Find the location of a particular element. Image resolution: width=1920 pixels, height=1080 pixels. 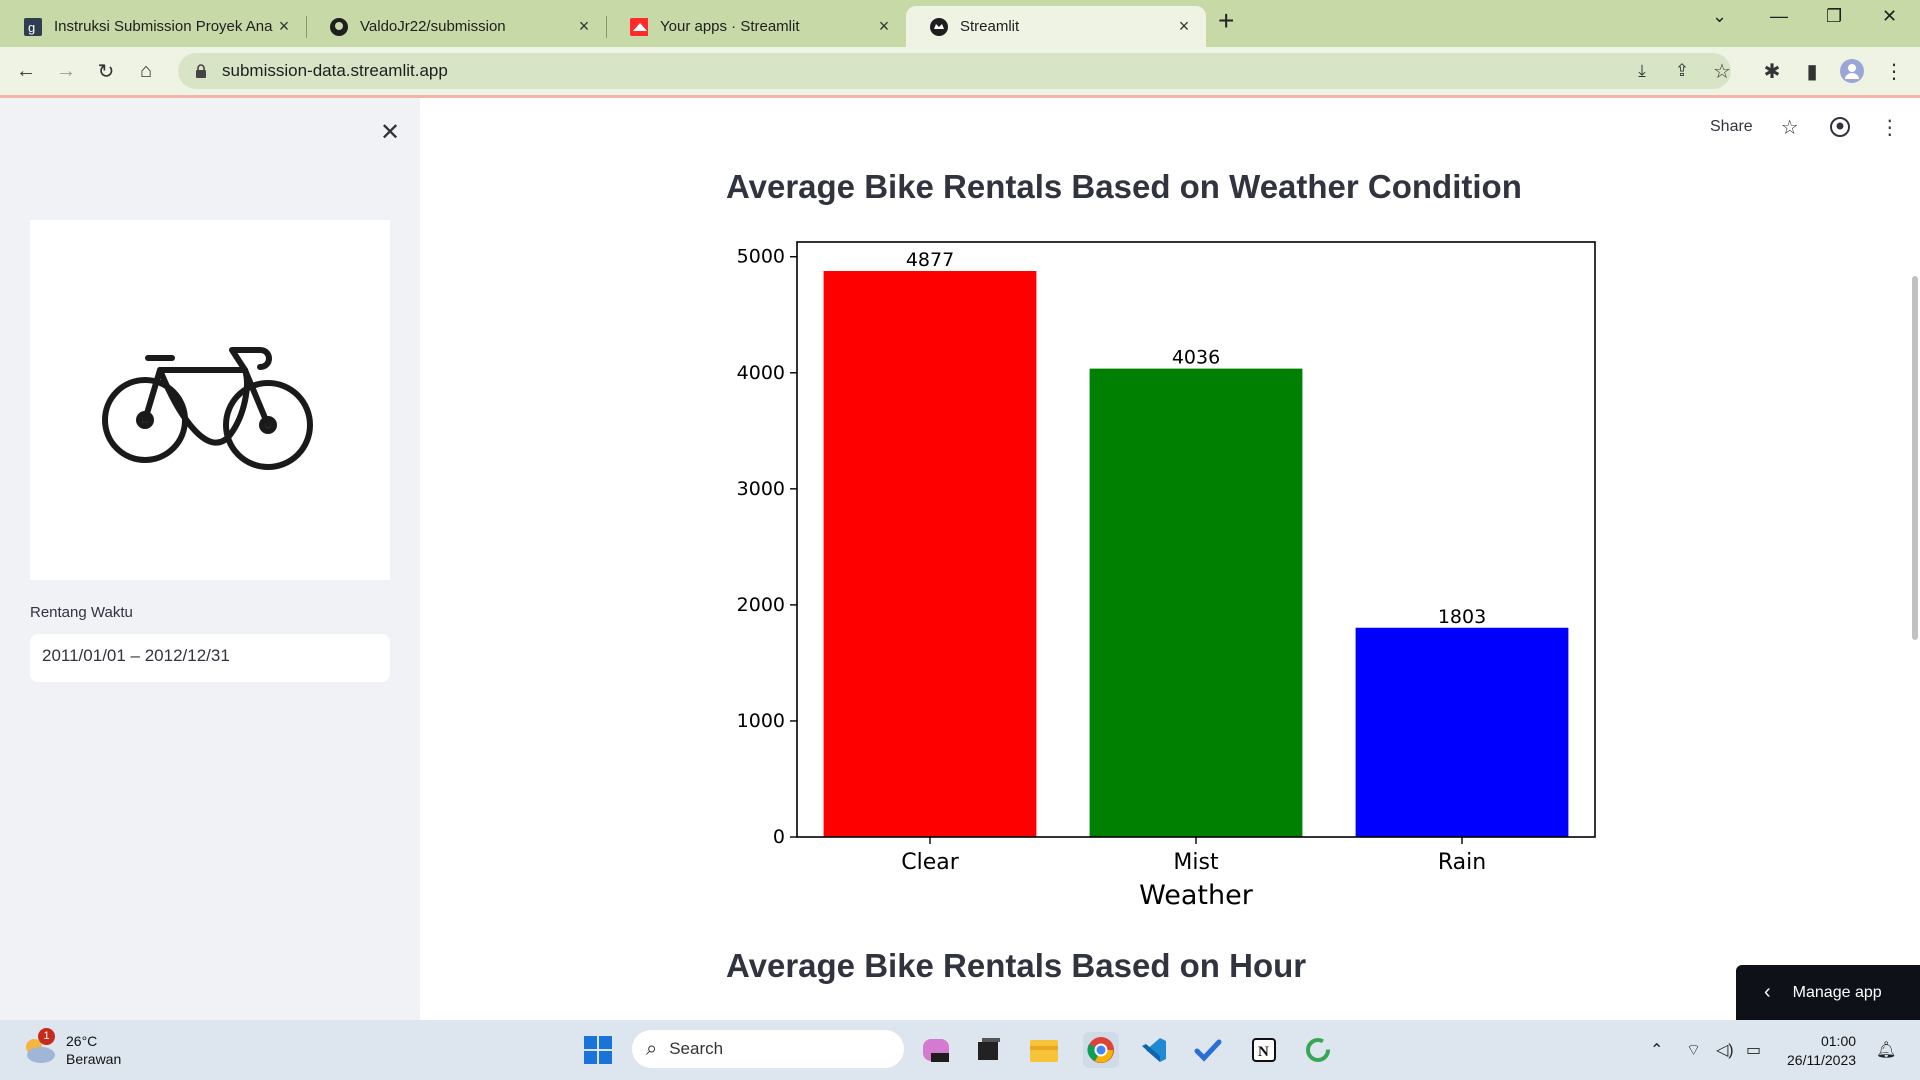

battery-icon: ▭ is located at coordinates (1754, 1050).